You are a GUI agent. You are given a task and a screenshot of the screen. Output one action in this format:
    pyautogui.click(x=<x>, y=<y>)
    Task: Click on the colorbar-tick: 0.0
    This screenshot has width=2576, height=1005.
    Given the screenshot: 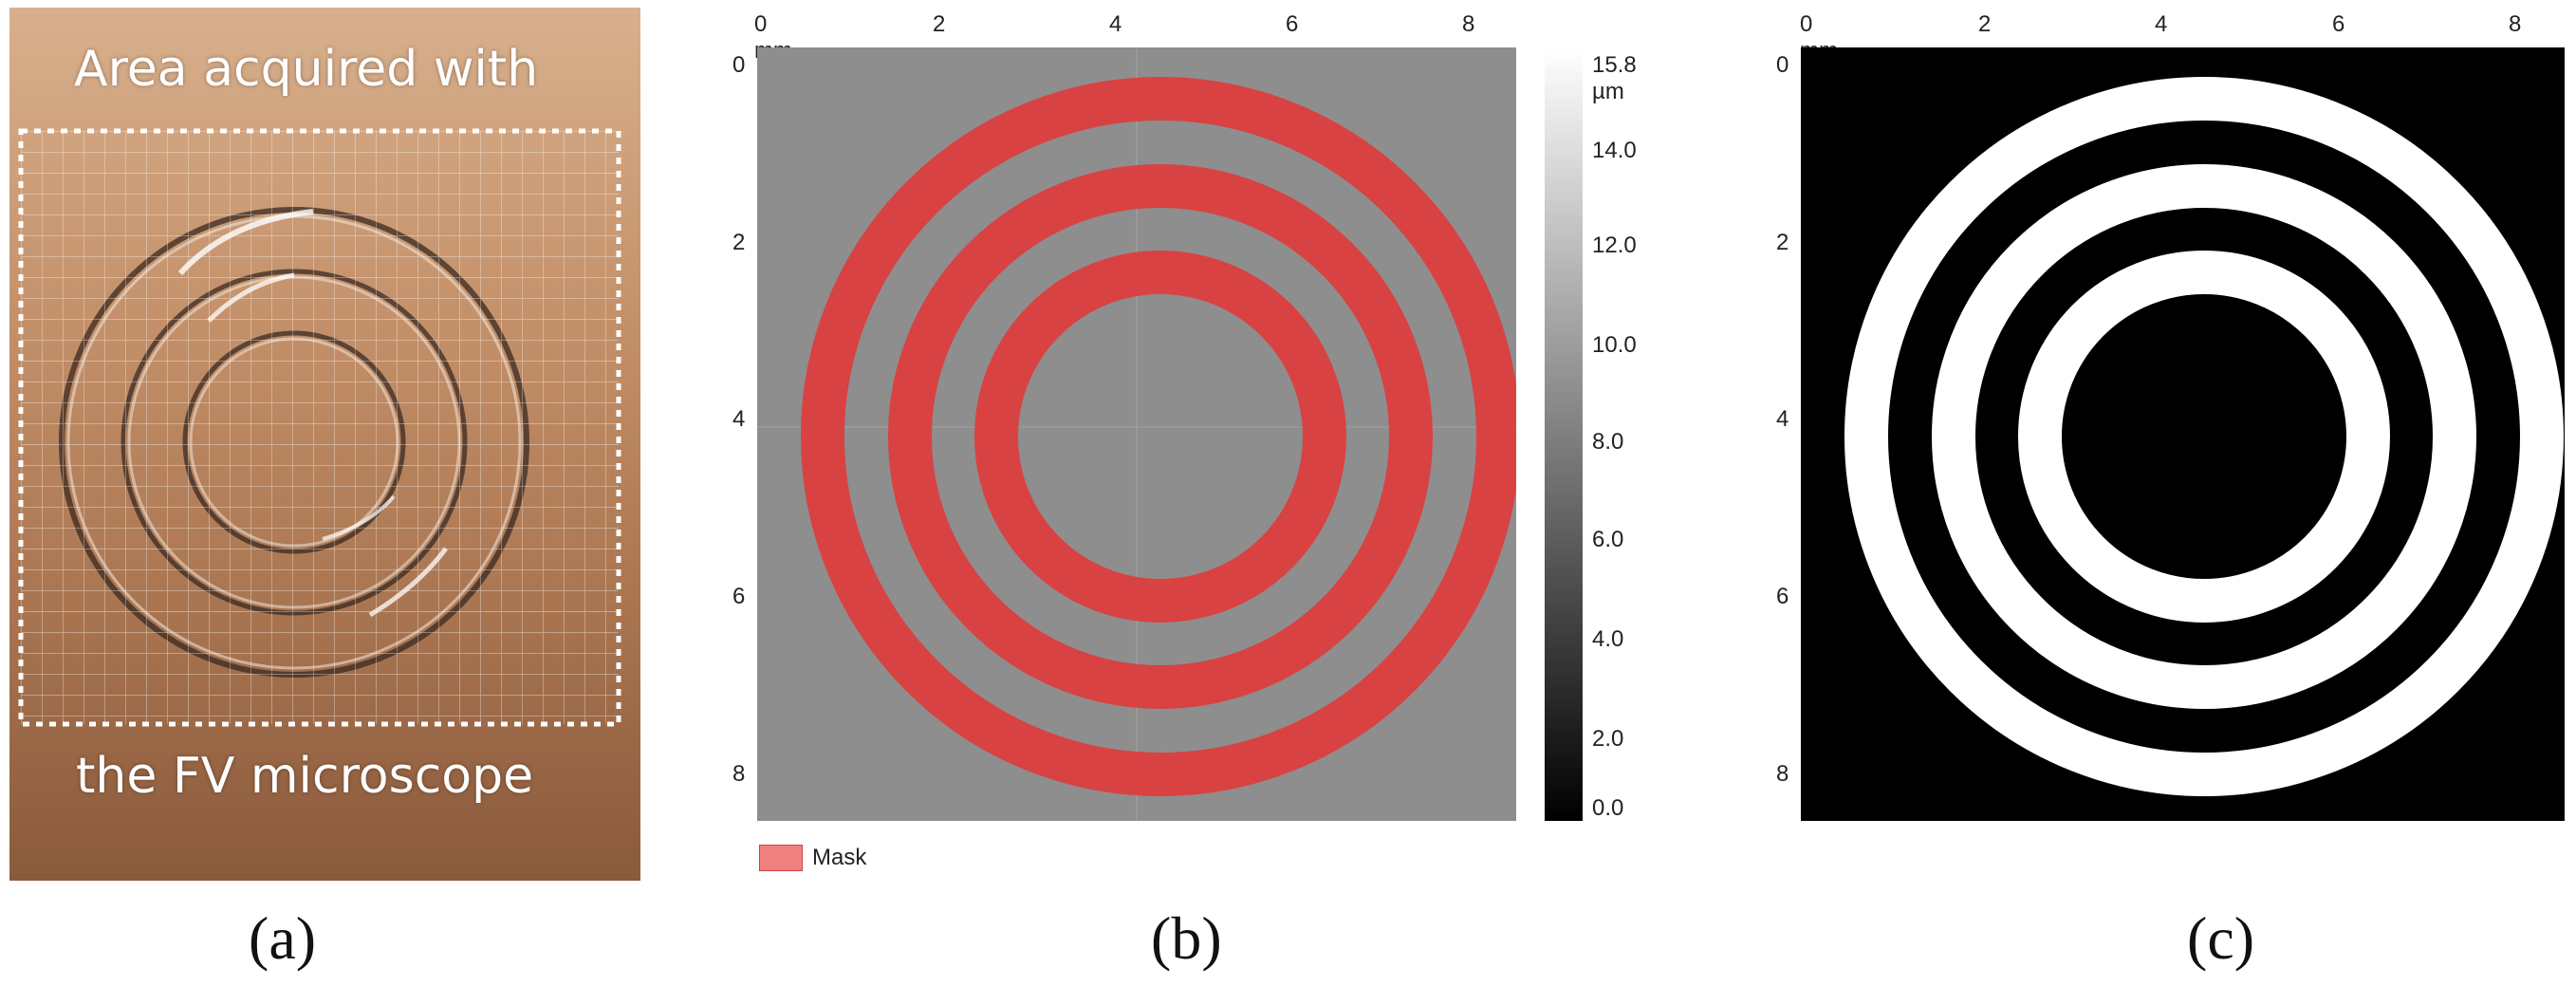 What is the action you would take?
    pyautogui.click(x=1608, y=808)
    